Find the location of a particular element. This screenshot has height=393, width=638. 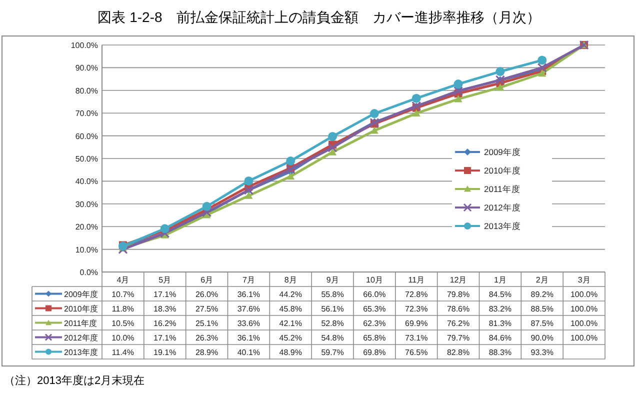

data-label: 10.7% is located at coordinates (123, 294).